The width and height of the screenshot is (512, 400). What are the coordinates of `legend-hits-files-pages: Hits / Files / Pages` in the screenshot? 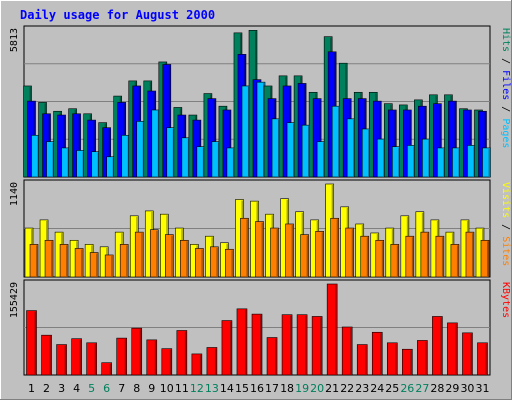 It's located at (505, 88).